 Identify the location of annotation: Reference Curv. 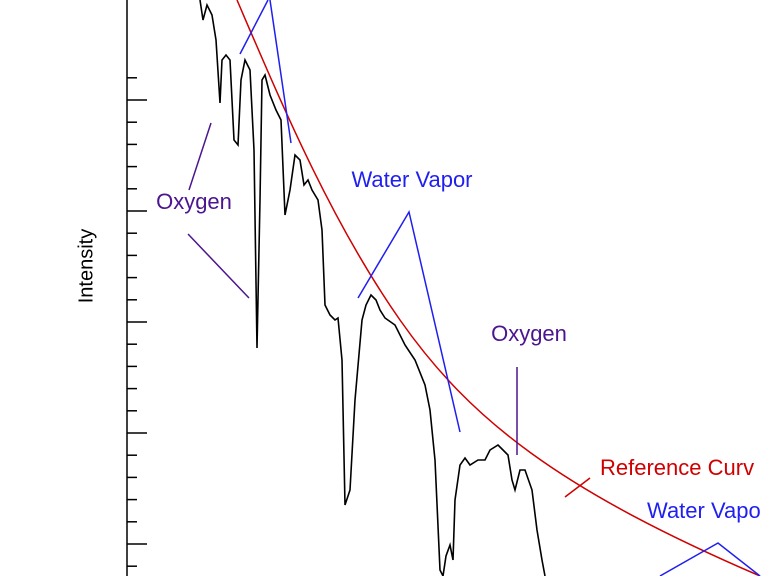
(677, 467).